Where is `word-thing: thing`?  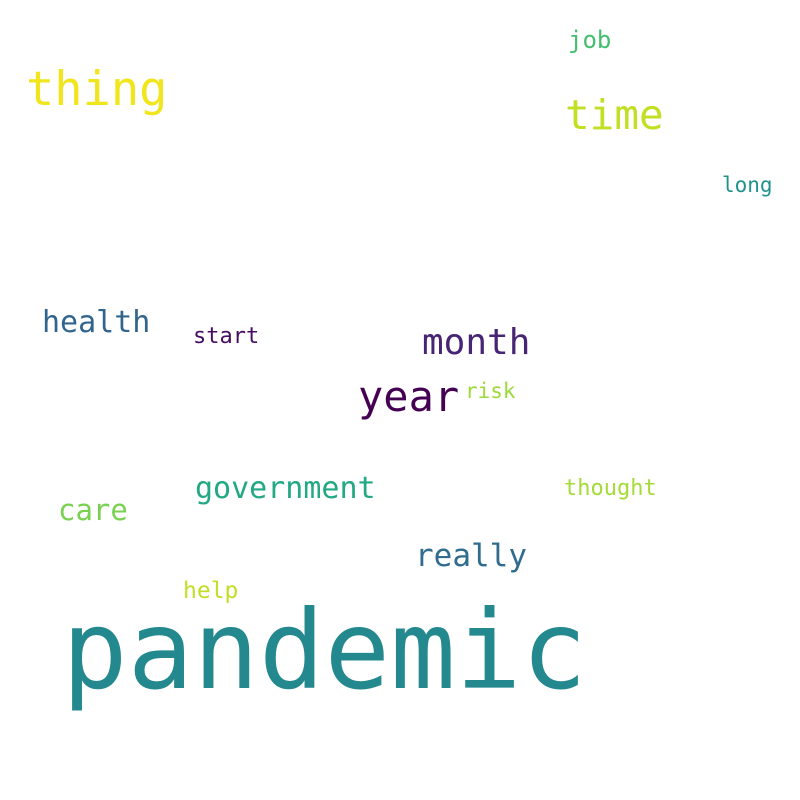
word-thing: thing is located at coordinates (97, 89).